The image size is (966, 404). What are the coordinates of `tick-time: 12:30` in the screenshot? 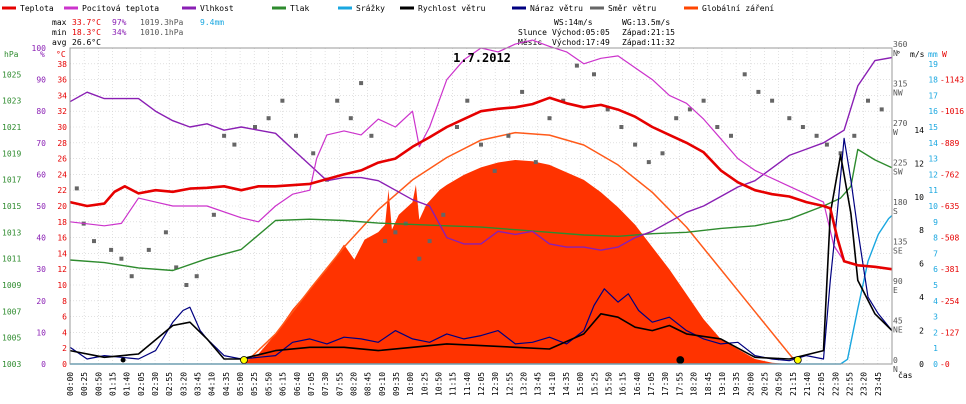 It's located at (495, 384).